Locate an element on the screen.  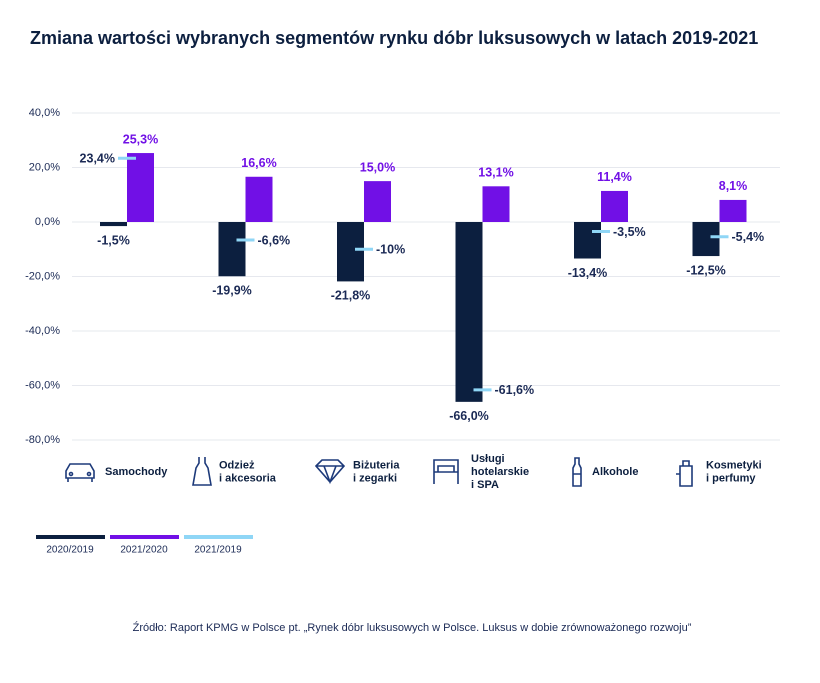
category-label: Usługi hotelarskie i SPA is located at coordinates (500, 472).